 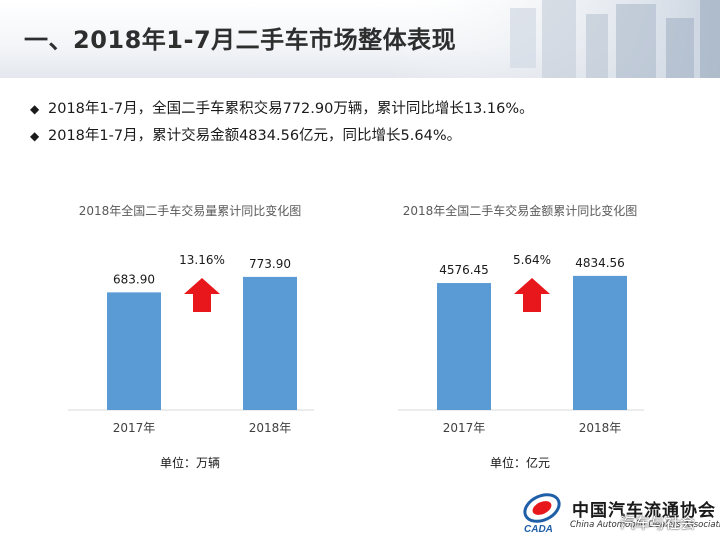 What do you see at coordinates (190, 211) in the screenshot?
I see `chart-title: 2018年全国二手车交易量累计同比变化图` at bounding box center [190, 211].